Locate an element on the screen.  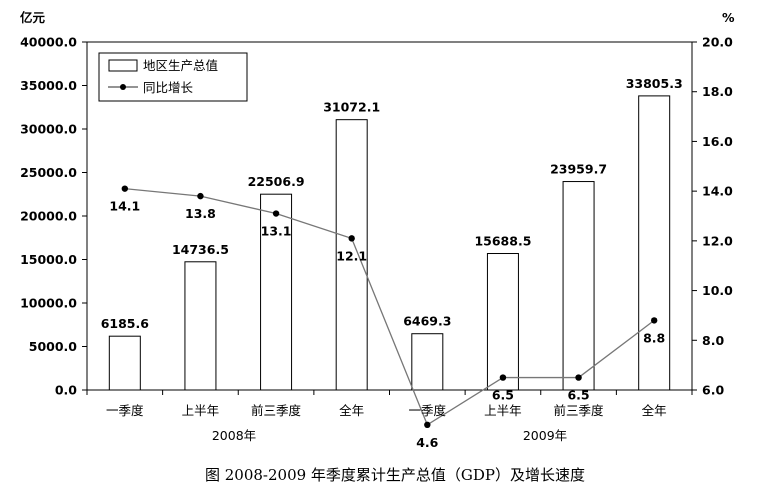
left-tick-label: 10000.0 is located at coordinates (48, 303).